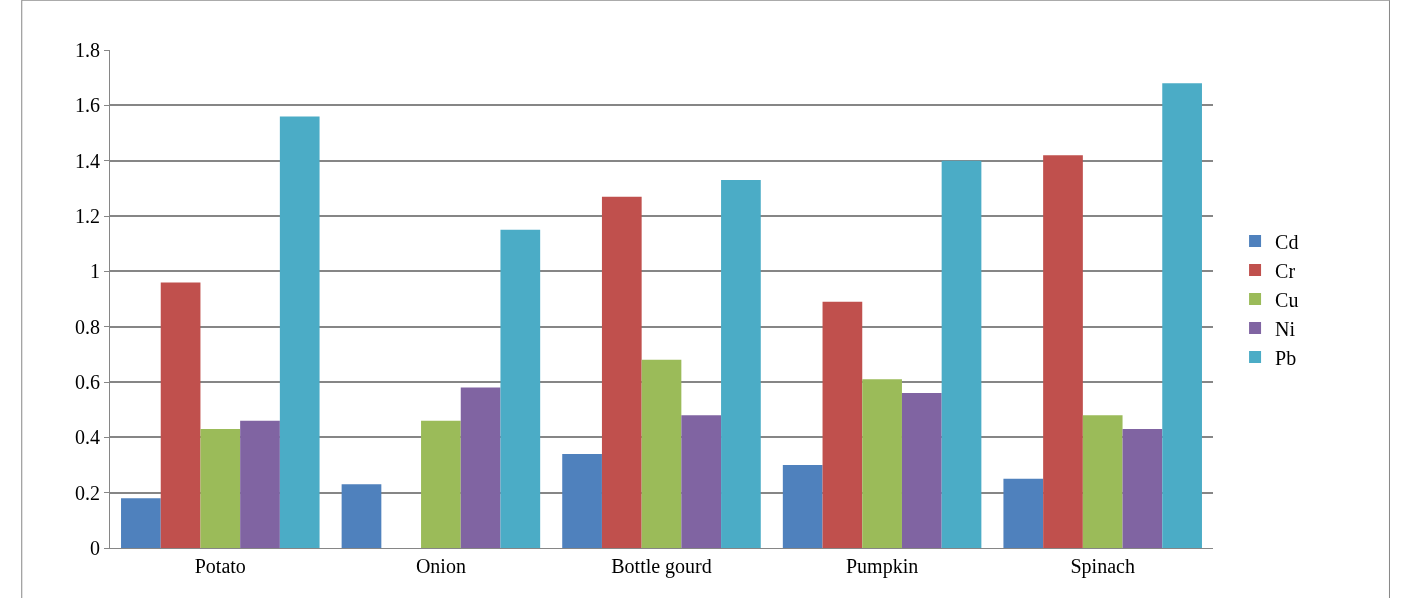 The width and height of the screenshot is (1403, 598). What do you see at coordinates (440, 566) in the screenshot?
I see `x-tick-label: Onion` at bounding box center [440, 566].